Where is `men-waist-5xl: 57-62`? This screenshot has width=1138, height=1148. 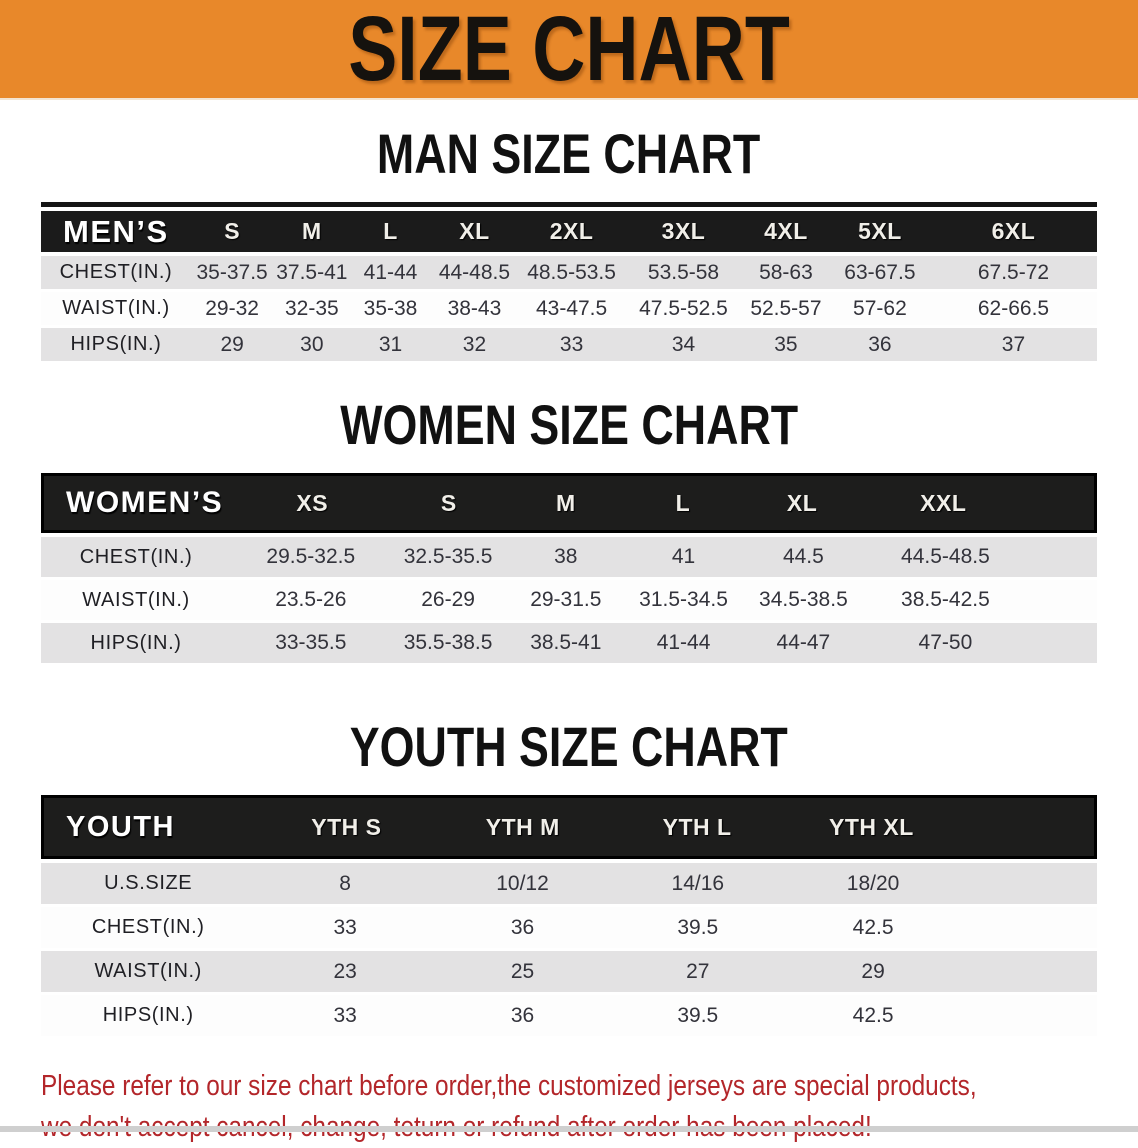
men-waist-5xl: 57-62 is located at coordinates (880, 308).